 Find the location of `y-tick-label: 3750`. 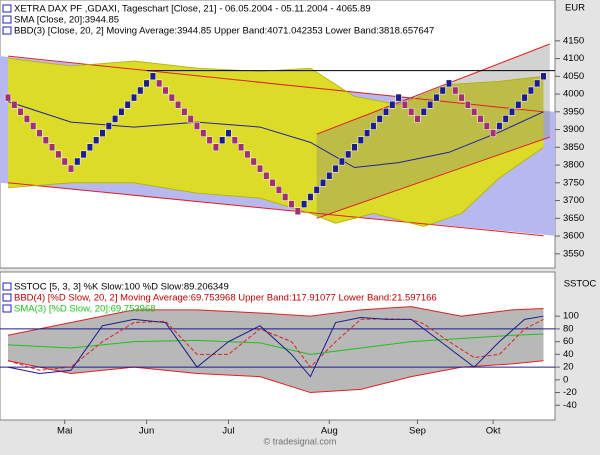

y-tick-label: 3750 is located at coordinates (573, 182).